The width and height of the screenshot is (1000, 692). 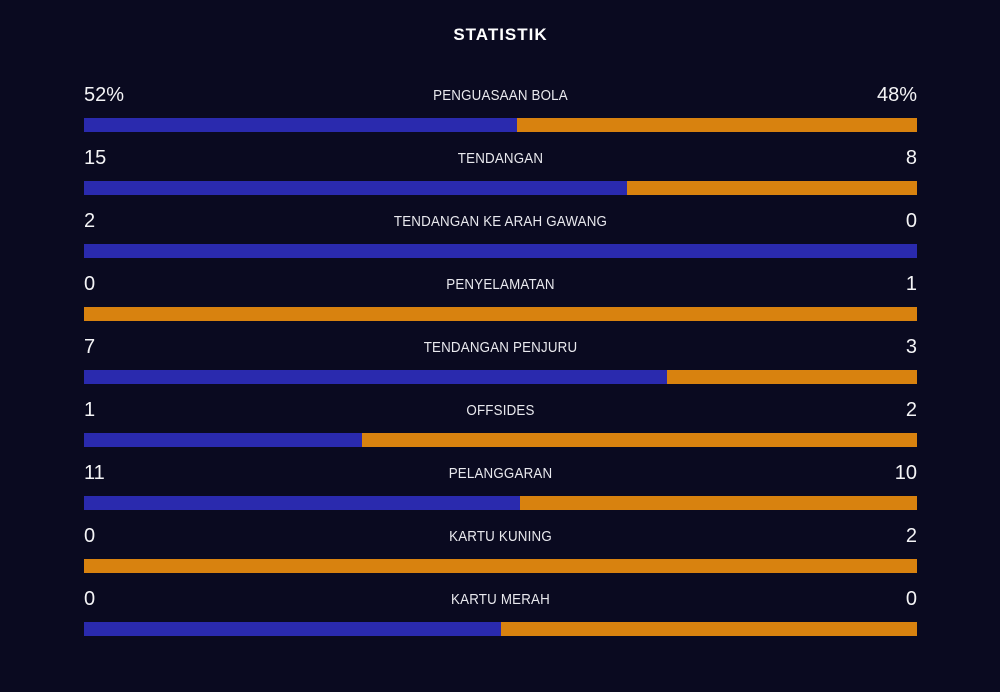 What do you see at coordinates (500, 486) in the screenshot?
I see `stat-row: 11 PELANGGARAN 10` at bounding box center [500, 486].